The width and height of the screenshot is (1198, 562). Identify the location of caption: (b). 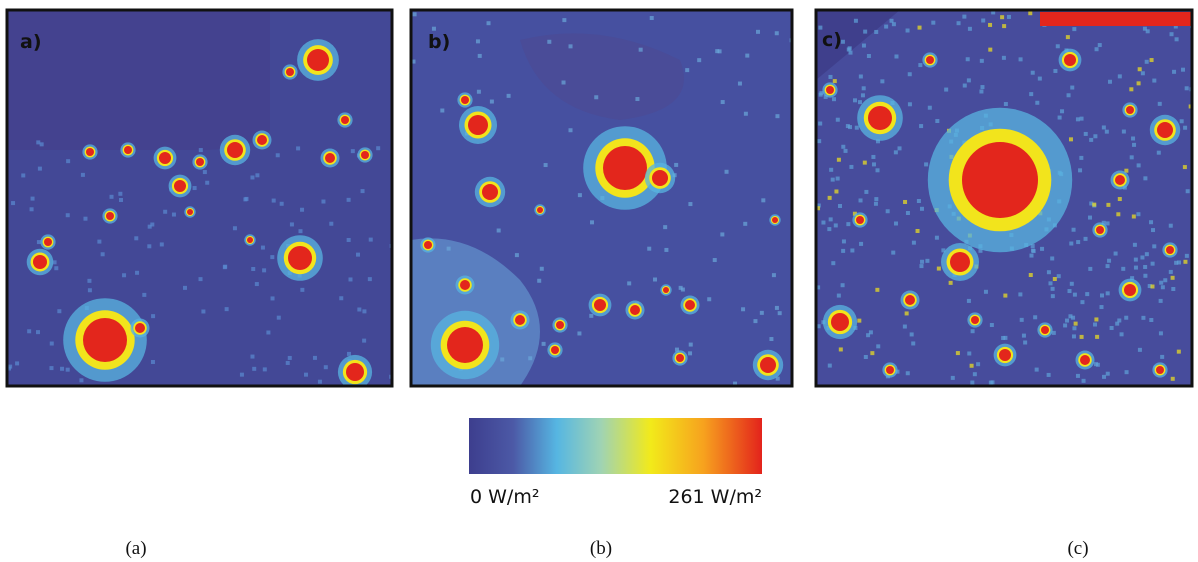
(601, 548).